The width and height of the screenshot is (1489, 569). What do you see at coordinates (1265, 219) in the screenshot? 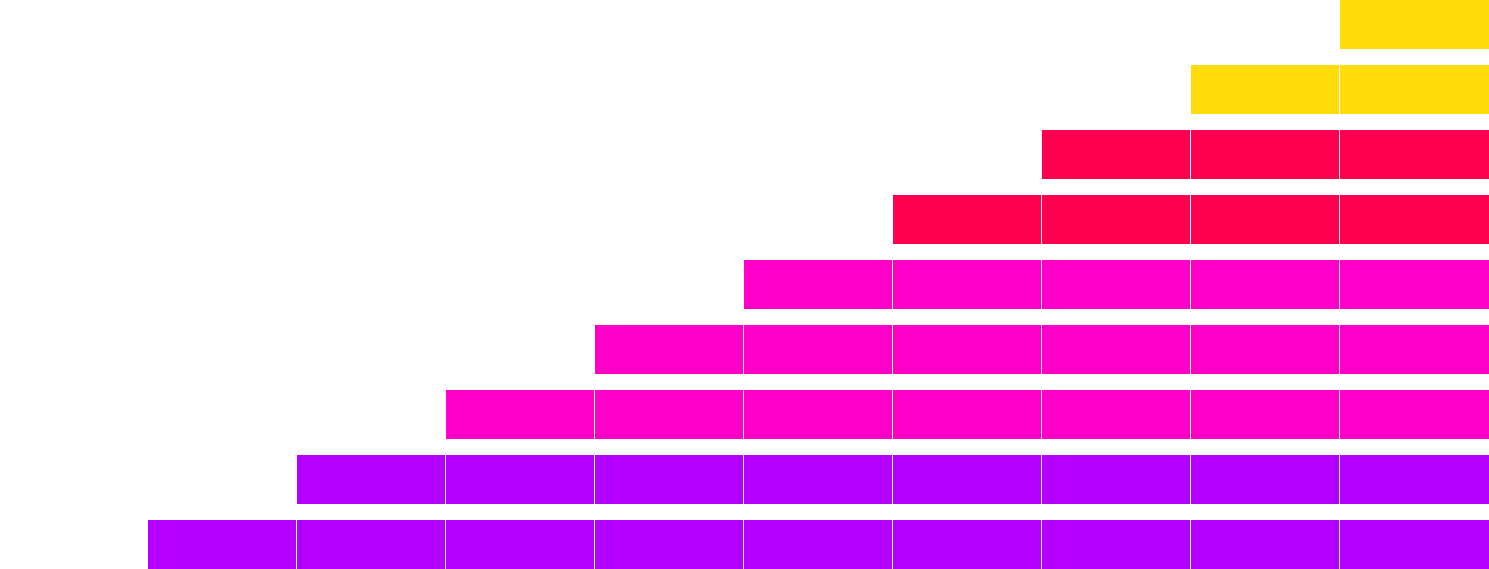
I see `block-row4-col9` at bounding box center [1265, 219].